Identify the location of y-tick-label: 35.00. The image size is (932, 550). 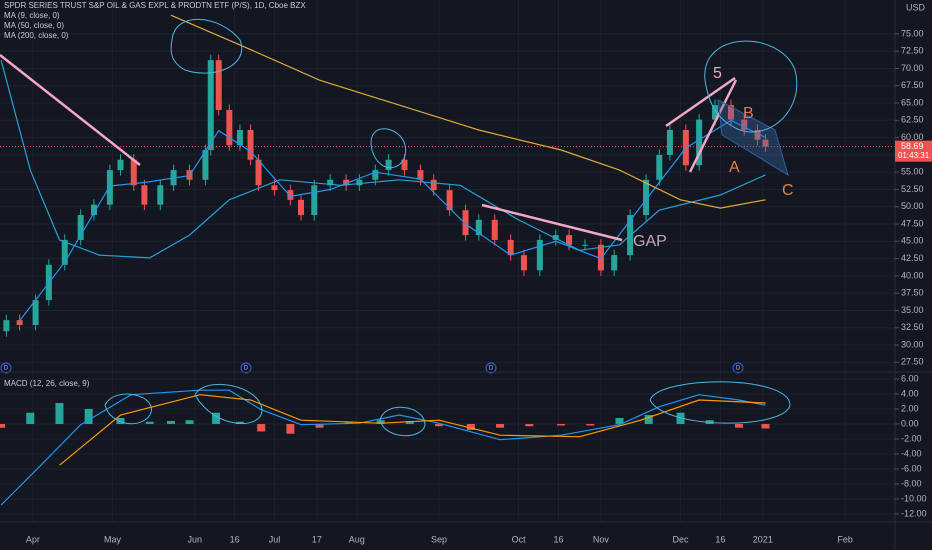
(912, 310).